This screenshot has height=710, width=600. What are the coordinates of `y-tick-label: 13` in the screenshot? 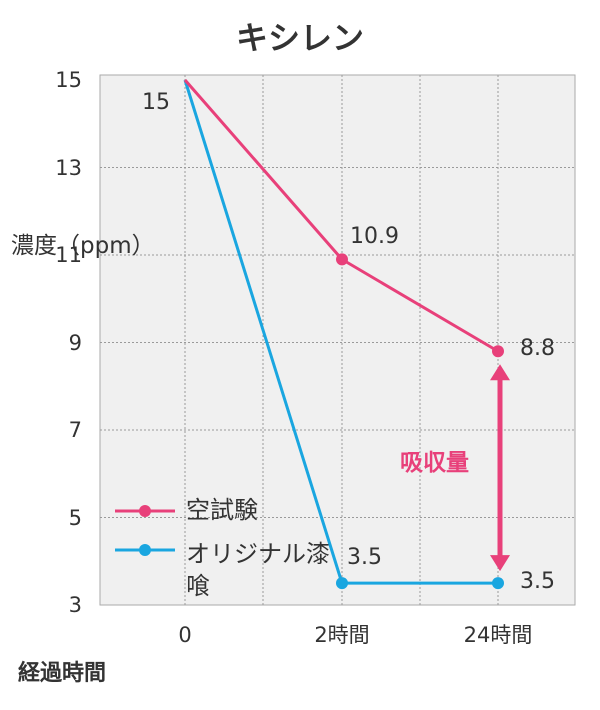 It's located at (68, 167).